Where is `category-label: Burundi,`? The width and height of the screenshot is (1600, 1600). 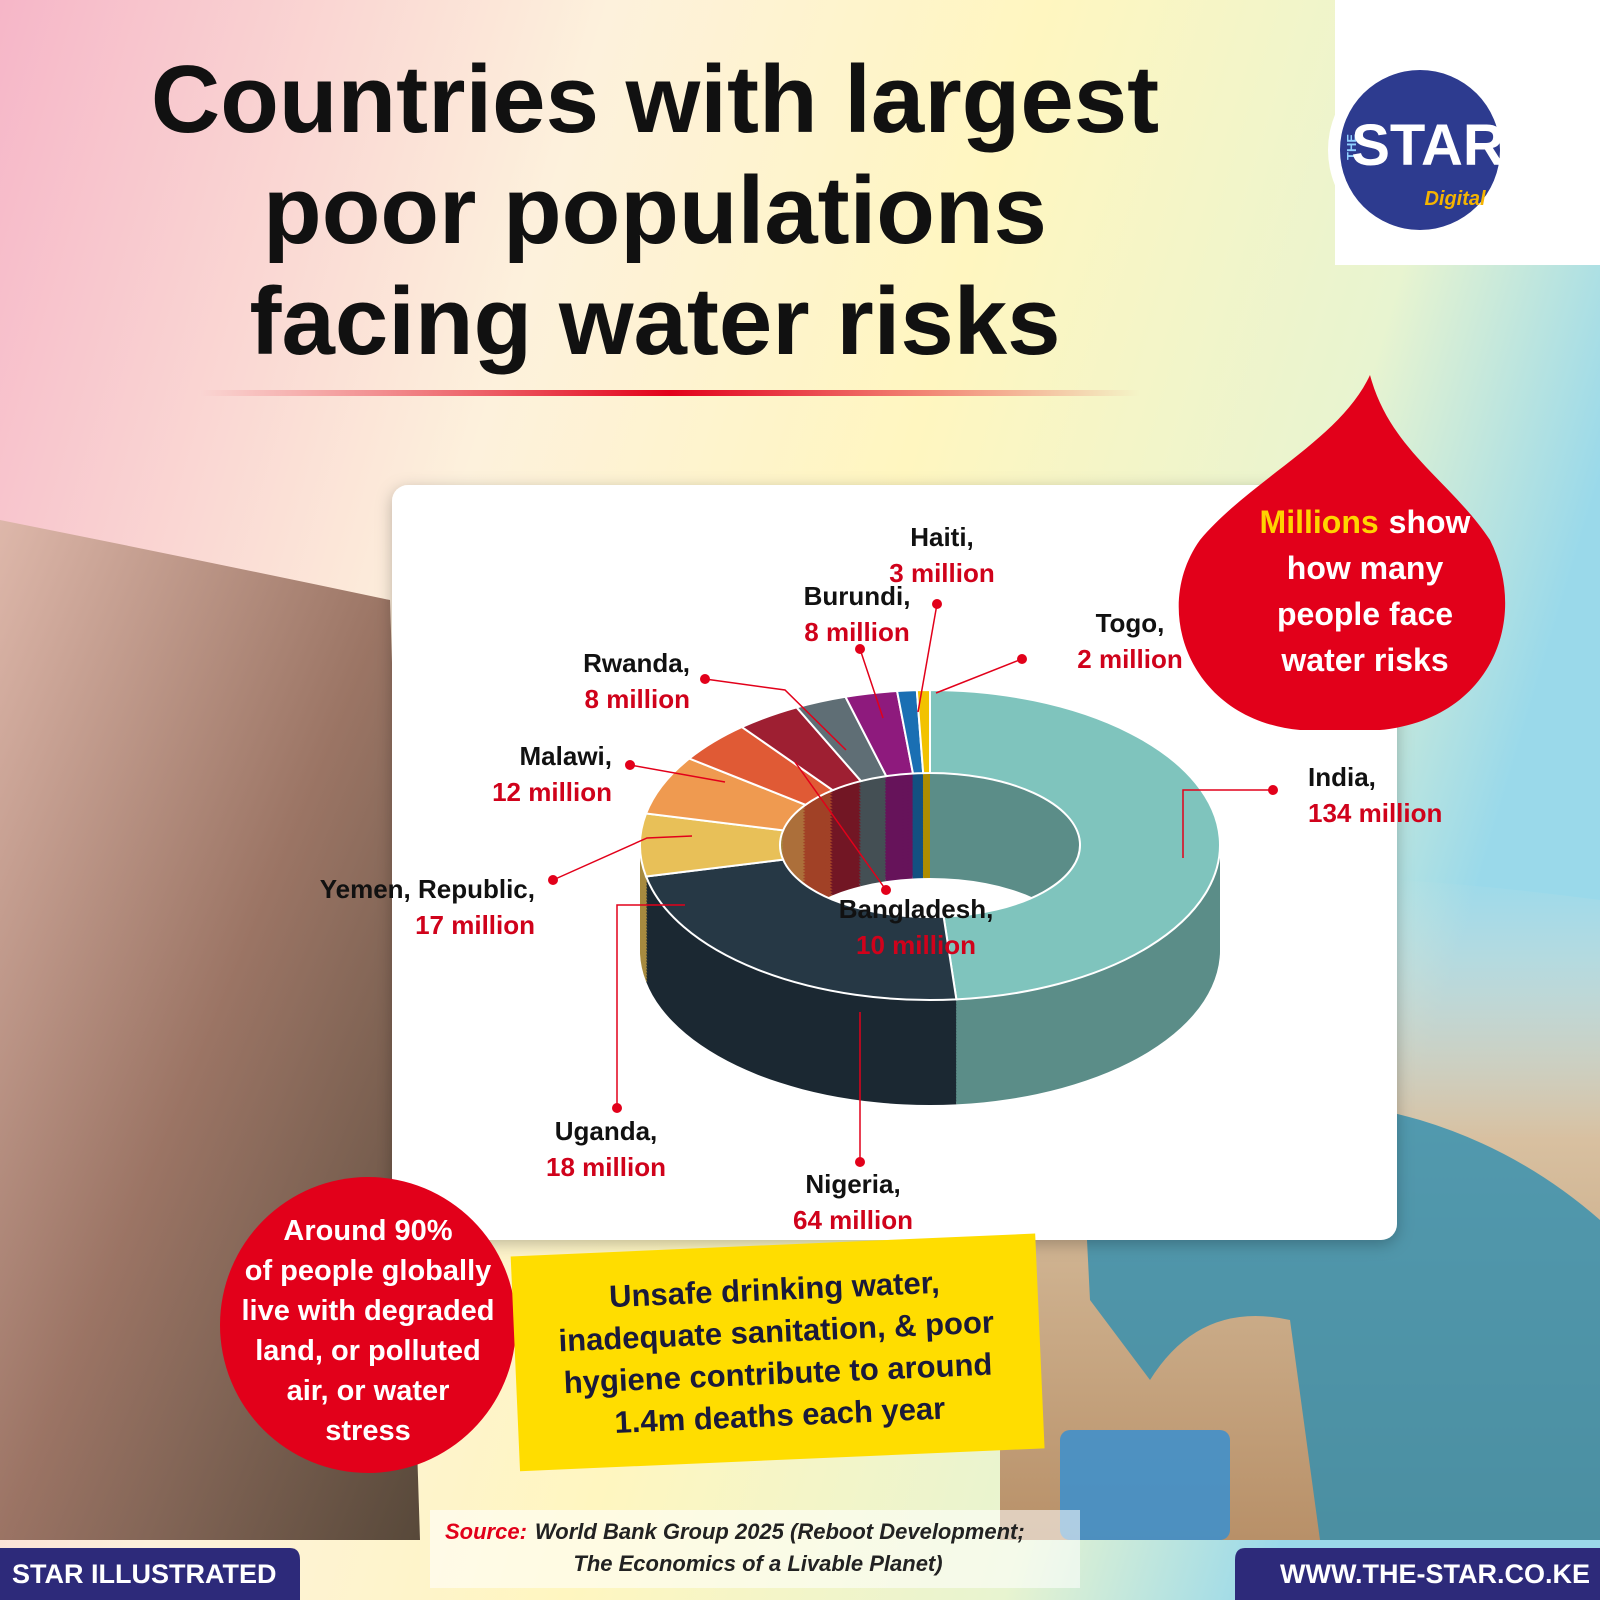 category-label: Burundi, is located at coordinates (857, 596).